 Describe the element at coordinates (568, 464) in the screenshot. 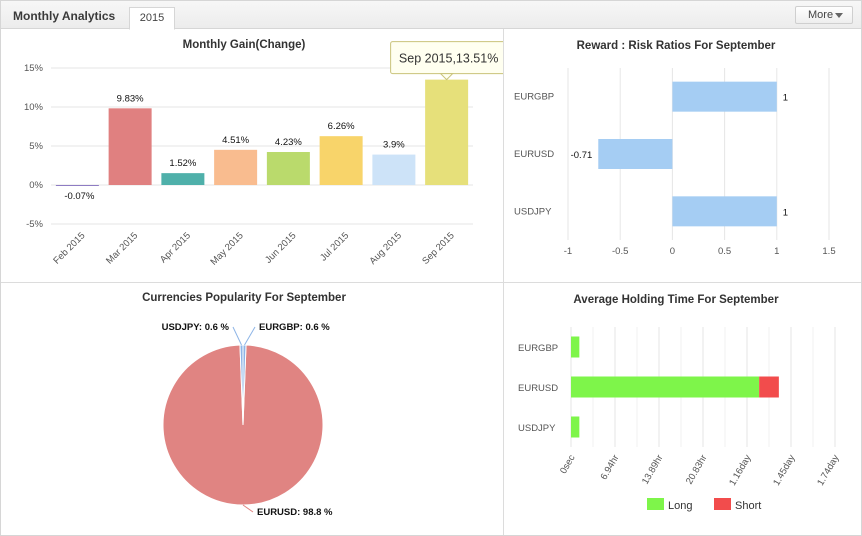

I see `x-tick-label: 0sec` at that location.